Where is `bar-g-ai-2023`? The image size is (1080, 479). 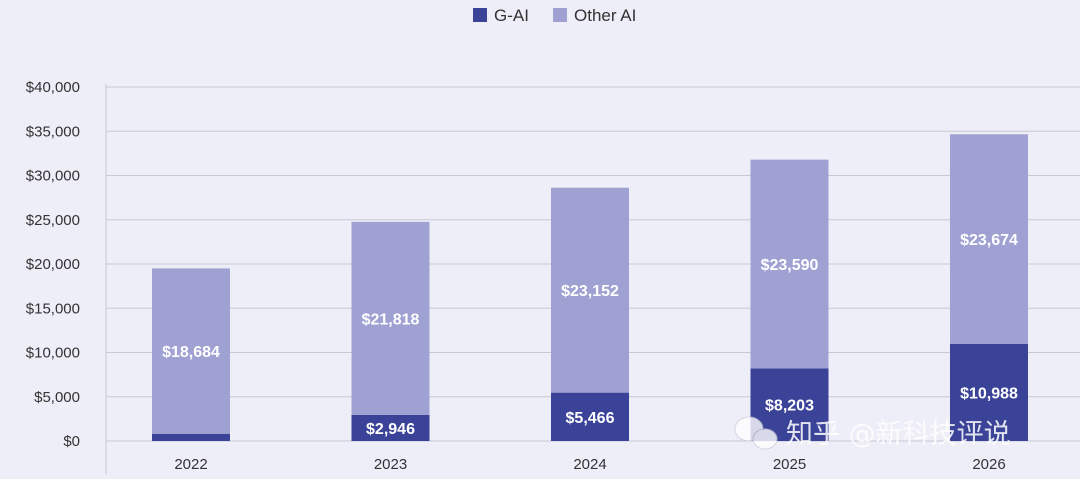
bar-g-ai-2023 is located at coordinates (390, 427).